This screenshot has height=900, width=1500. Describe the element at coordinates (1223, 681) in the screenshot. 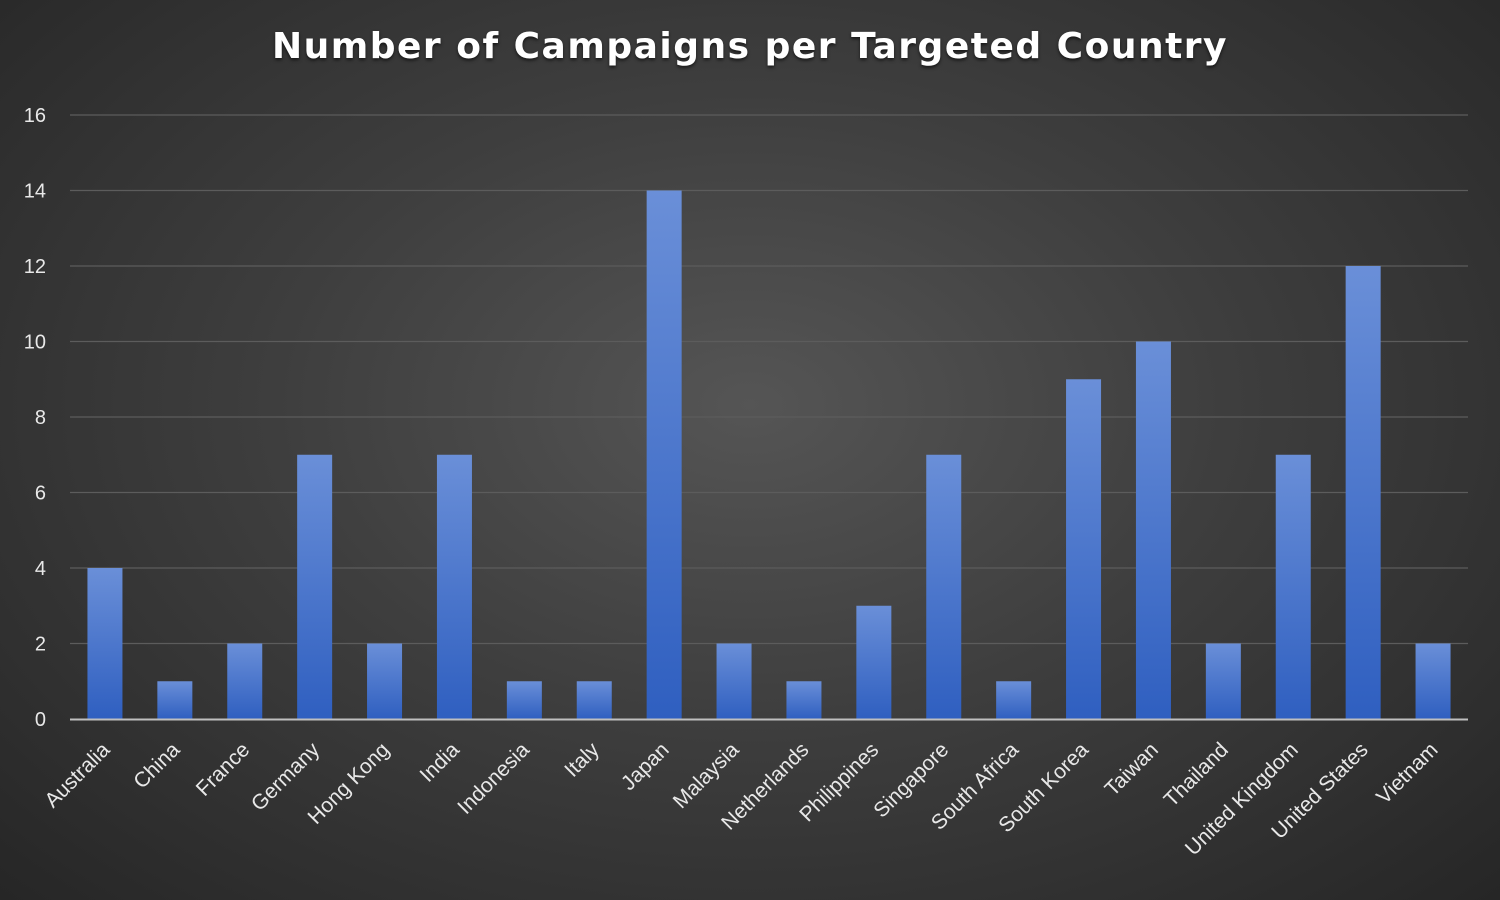

I see `bar-thailand` at that location.